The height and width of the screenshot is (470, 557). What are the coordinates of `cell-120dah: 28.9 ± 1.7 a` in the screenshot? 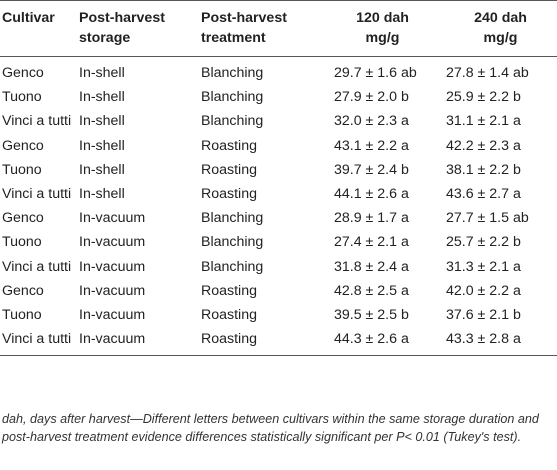 It's located at (371, 218).